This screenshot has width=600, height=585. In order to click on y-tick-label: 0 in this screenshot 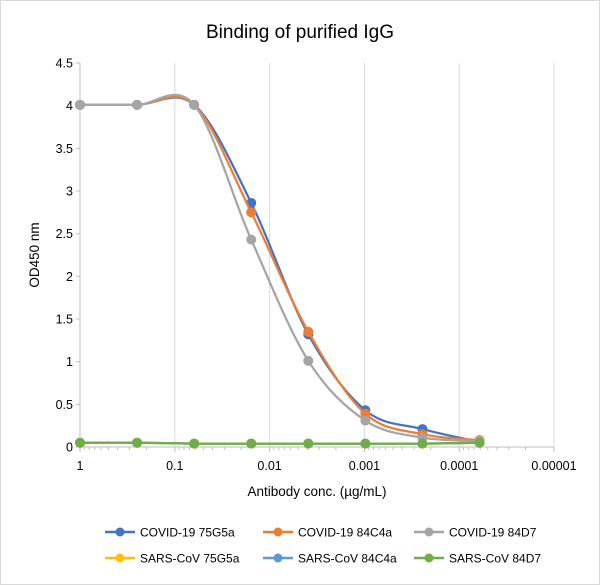, I will do `click(69, 448)`.